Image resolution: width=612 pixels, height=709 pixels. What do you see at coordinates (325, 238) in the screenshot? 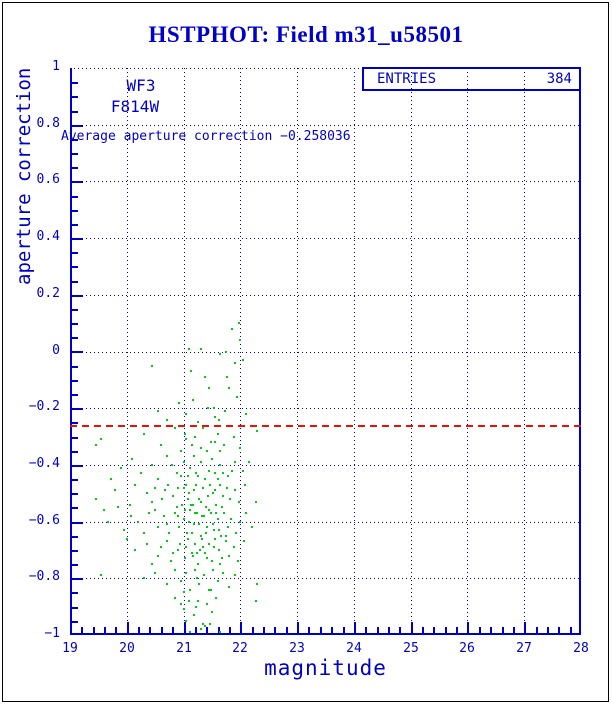
I see `gridline-y-0.4` at bounding box center [325, 238].